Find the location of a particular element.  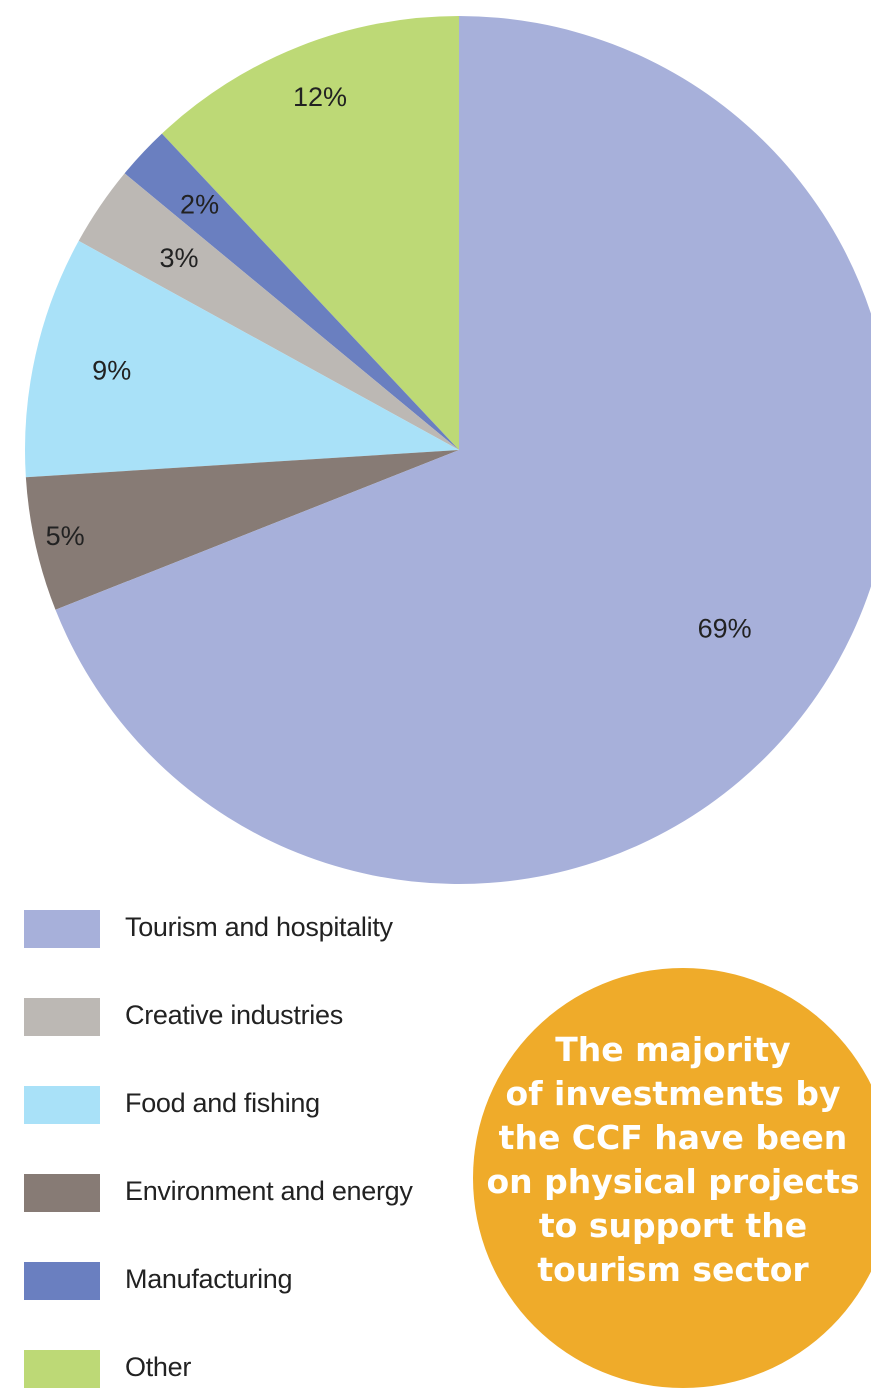

slice-label: 3% is located at coordinates (179, 258).